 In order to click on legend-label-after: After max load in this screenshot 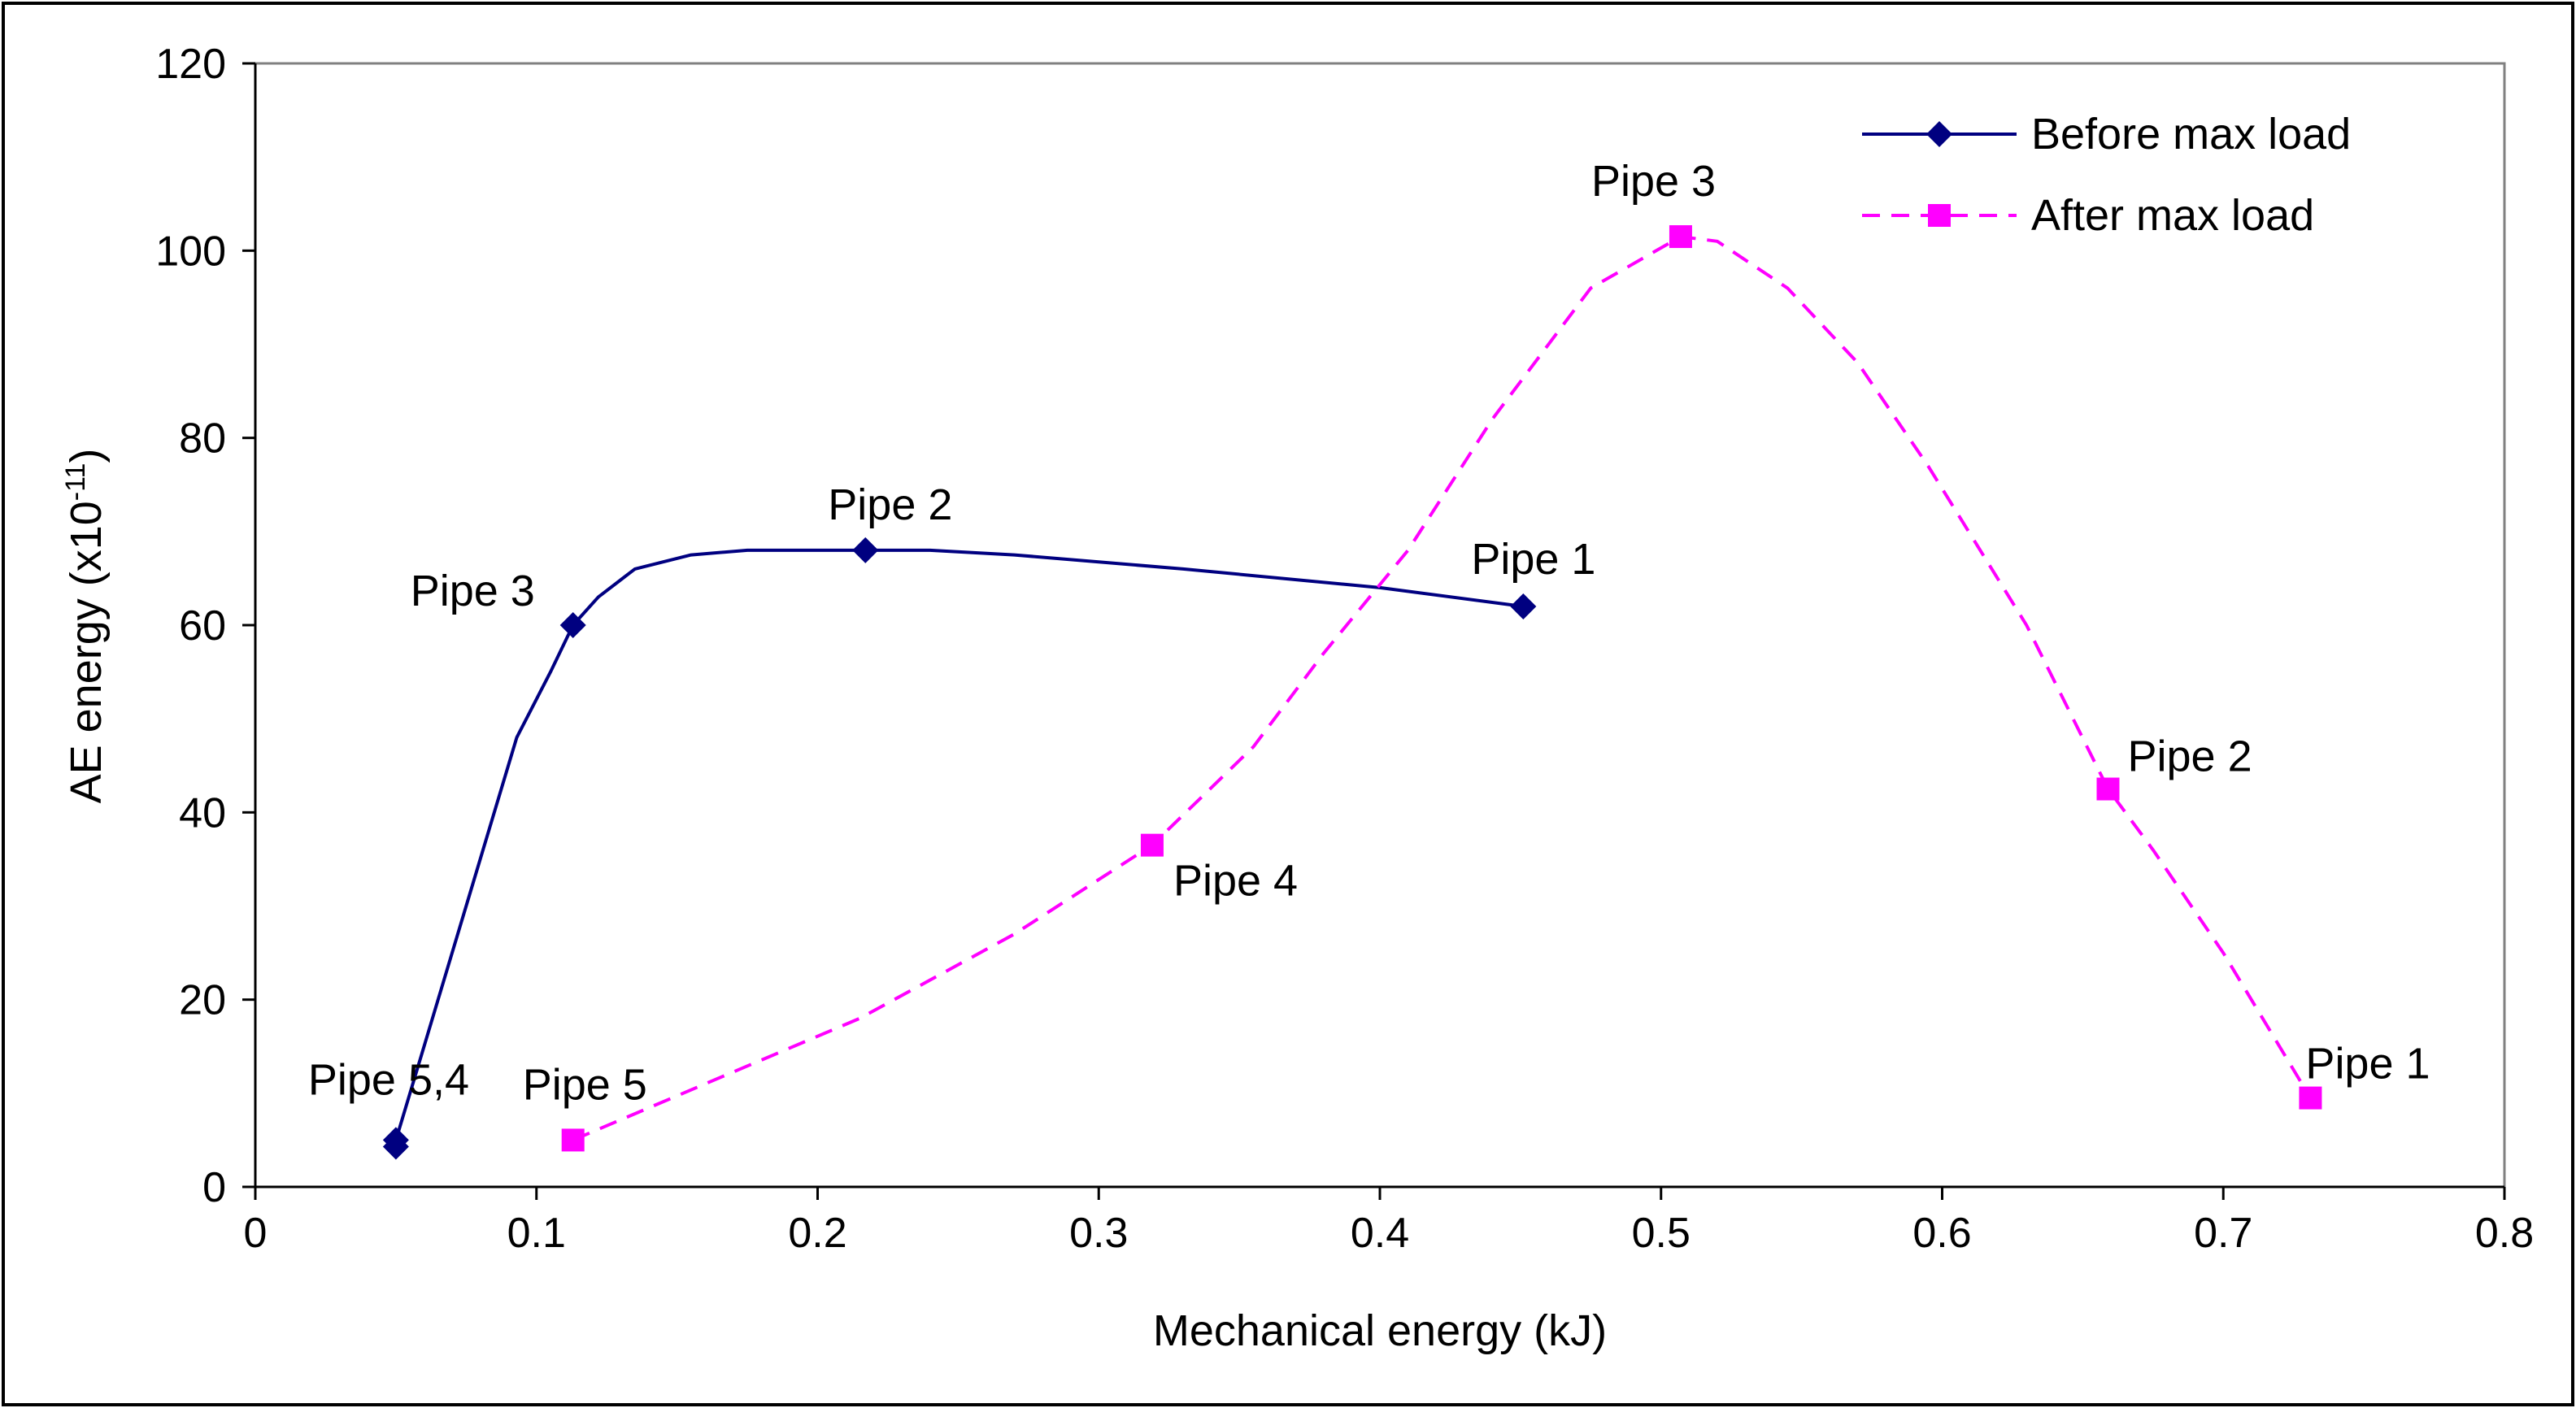, I will do `click(2173, 216)`.